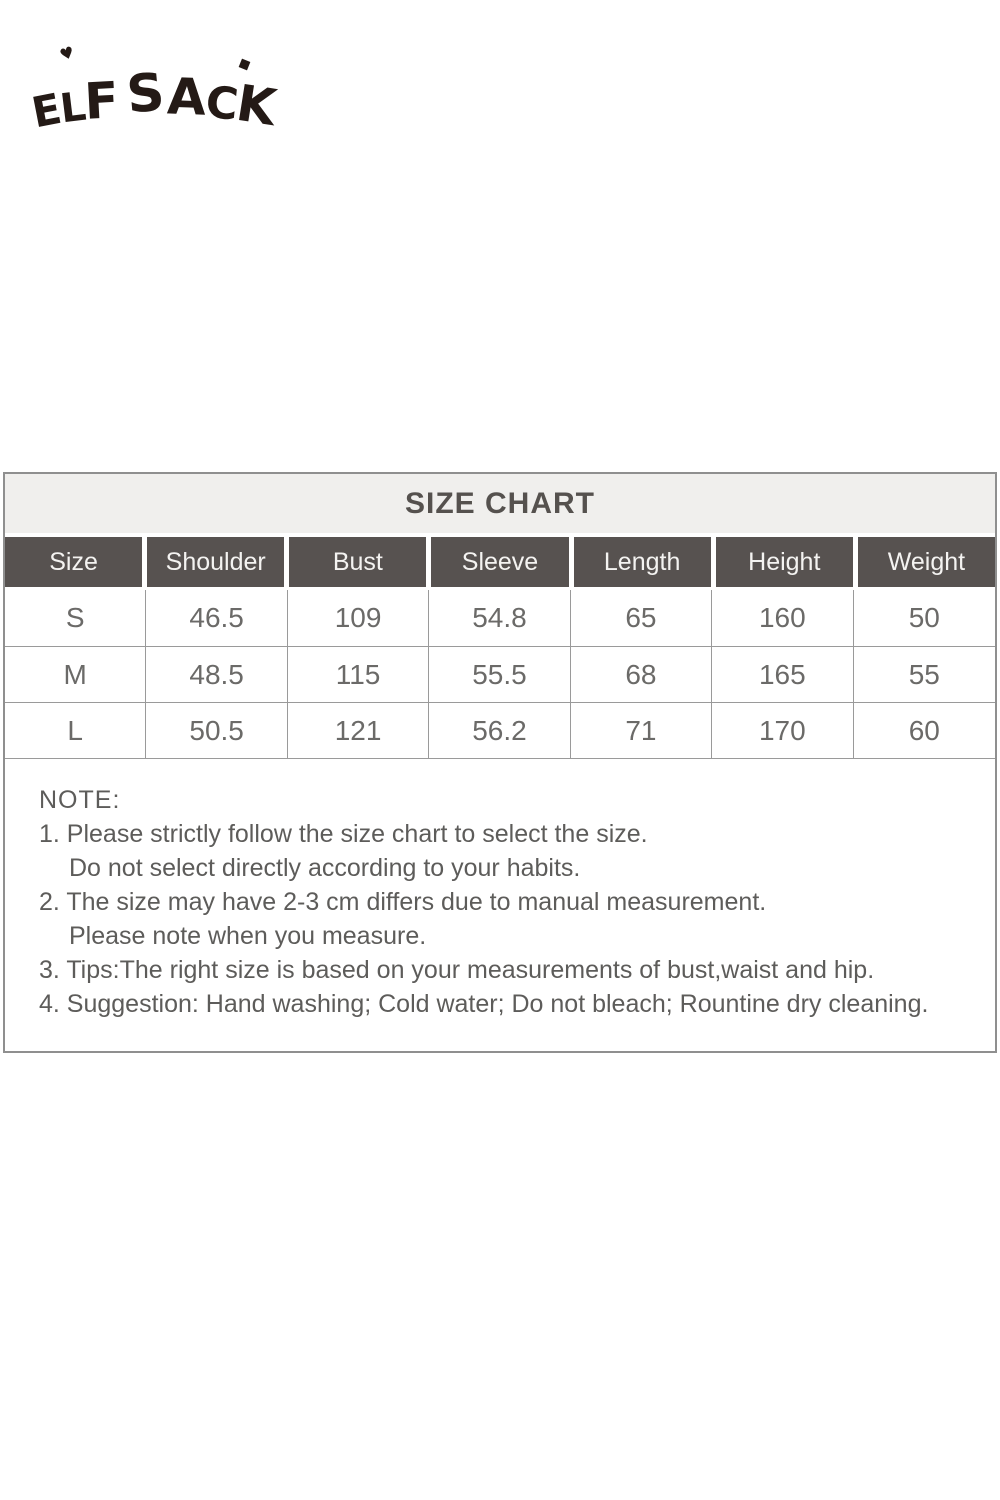 The width and height of the screenshot is (1000, 1500). Describe the element at coordinates (642, 618) in the screenshot. I see `measurement-cell: 65` at that location.